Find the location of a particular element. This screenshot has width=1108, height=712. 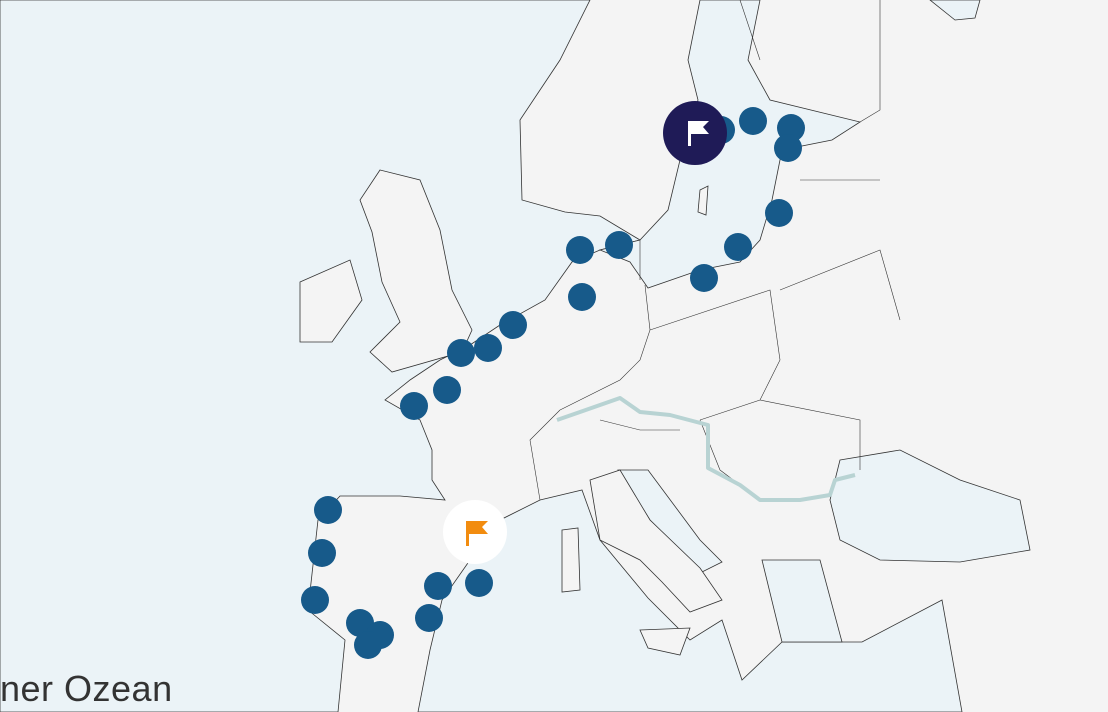

sardinia is located at coordinates (571, 560).